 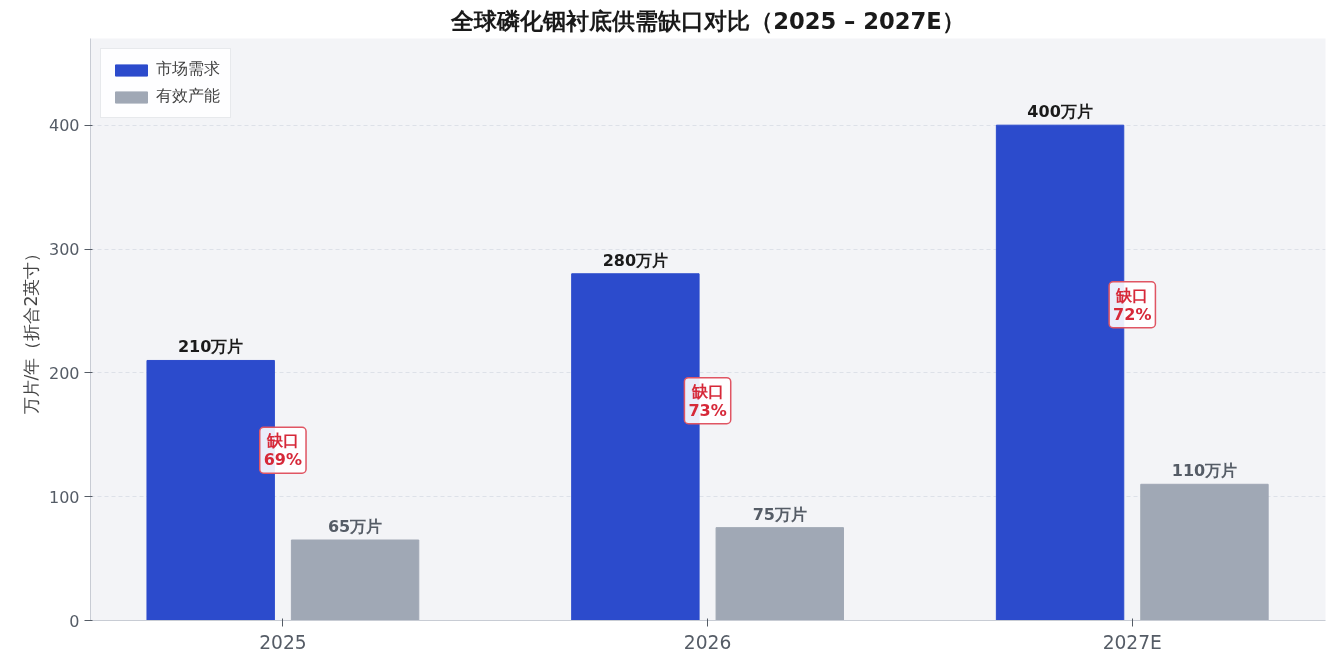 What do you see at coordinates (1132, 642) in the screenshot?
I see `x-tick-label: 2027E` at bounding box center [1132, 642].